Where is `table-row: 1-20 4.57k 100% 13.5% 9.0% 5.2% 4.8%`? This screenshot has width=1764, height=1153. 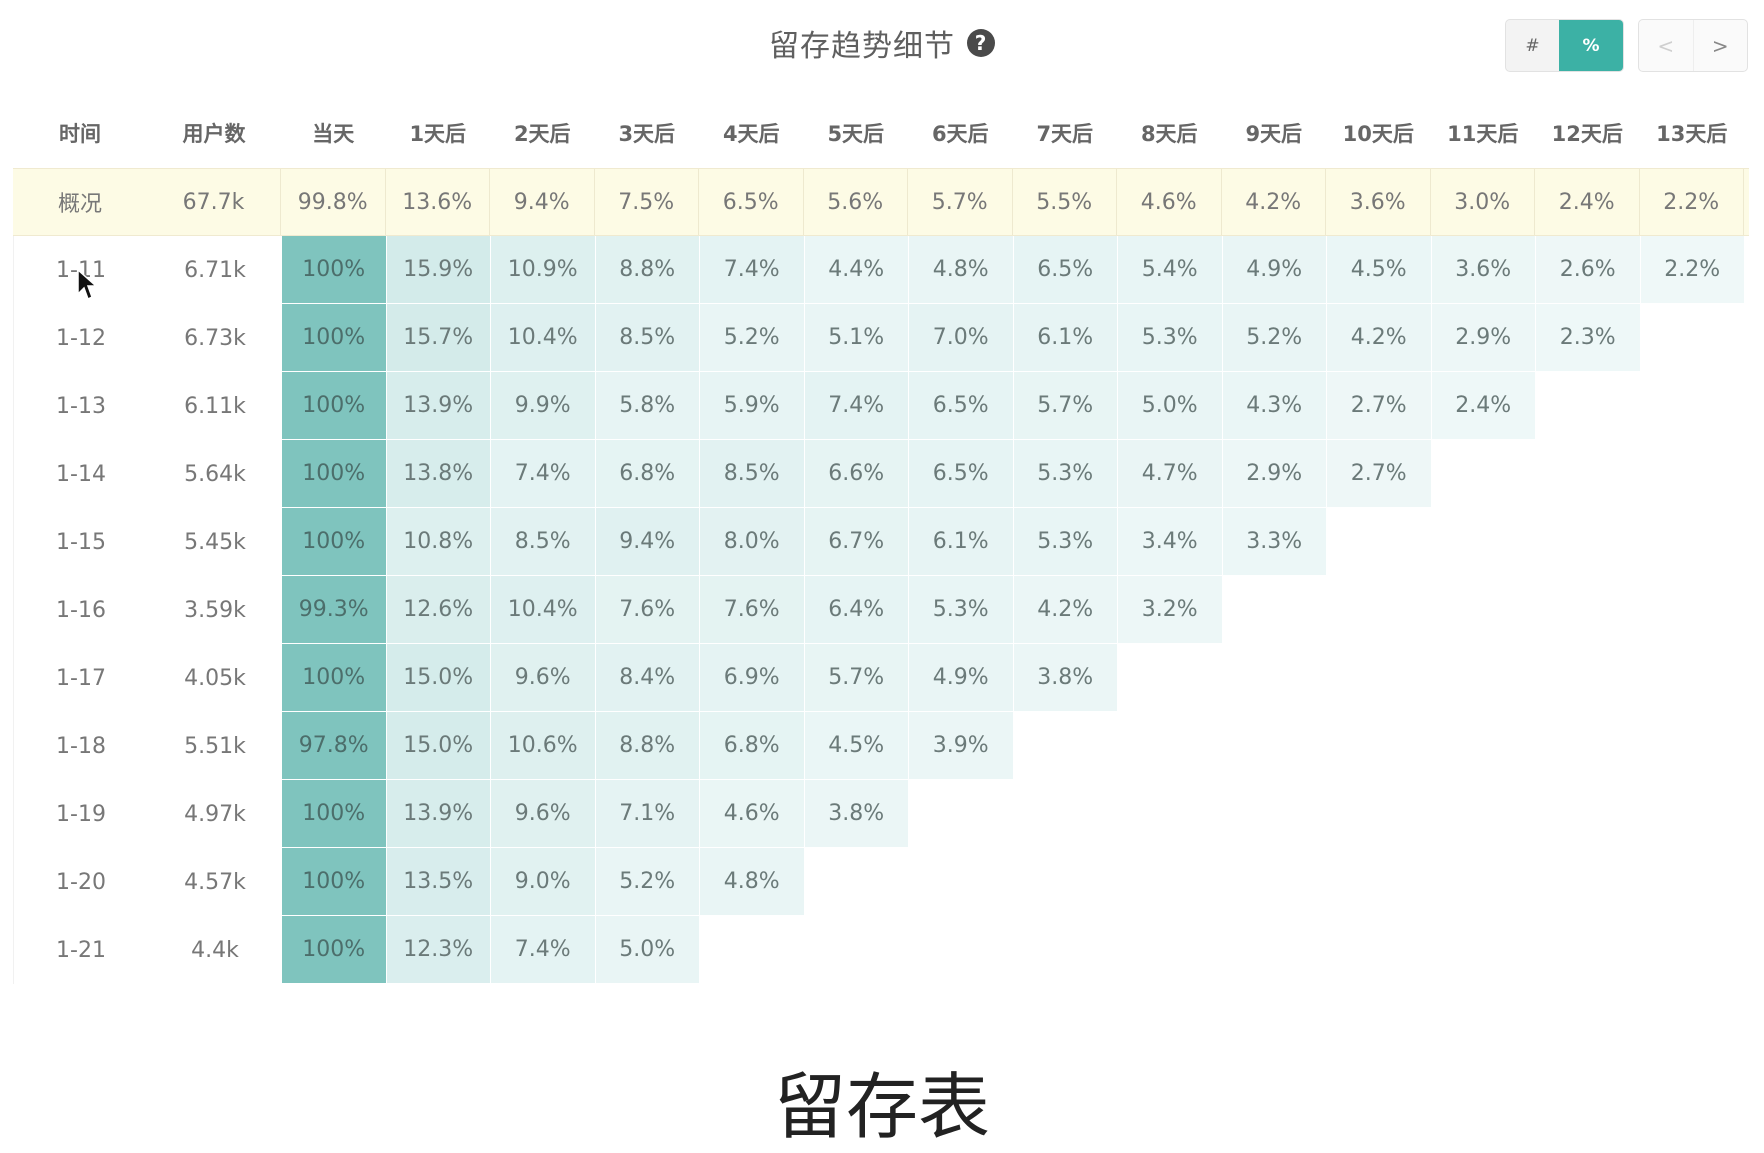 table-row: 1-20 4.57k 100% 13.5% 9.0% 5.2% 4.8% is located at coordinates (881, 882).